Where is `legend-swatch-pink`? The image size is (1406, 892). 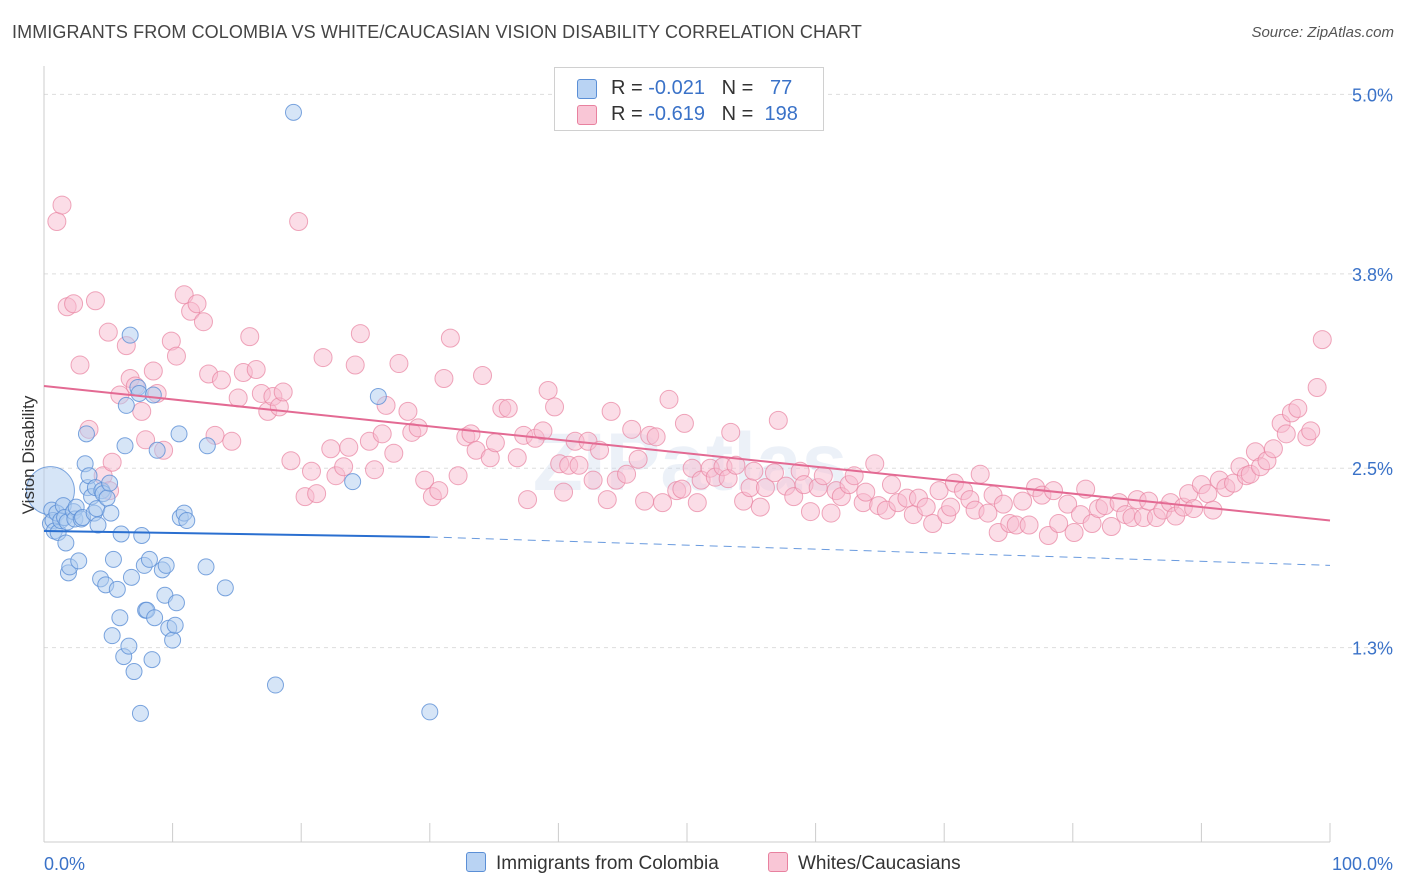 legend-swatch-pink is located at coordinates (587, 115).